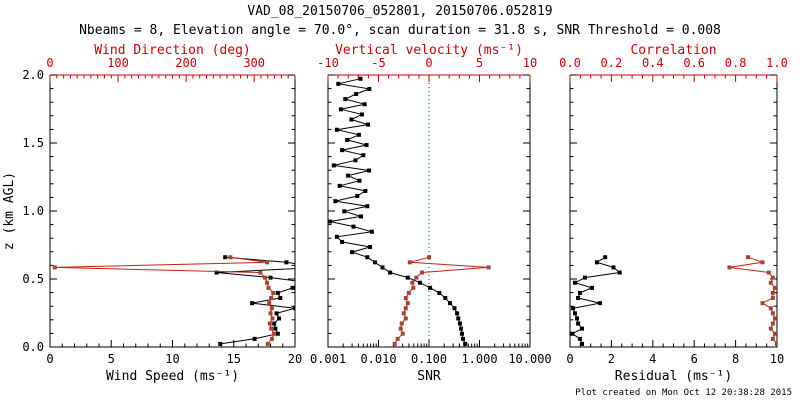 This screenshot has width=800, height=400. I want to click on bottom-tick-label: 6, so click(694, 359).